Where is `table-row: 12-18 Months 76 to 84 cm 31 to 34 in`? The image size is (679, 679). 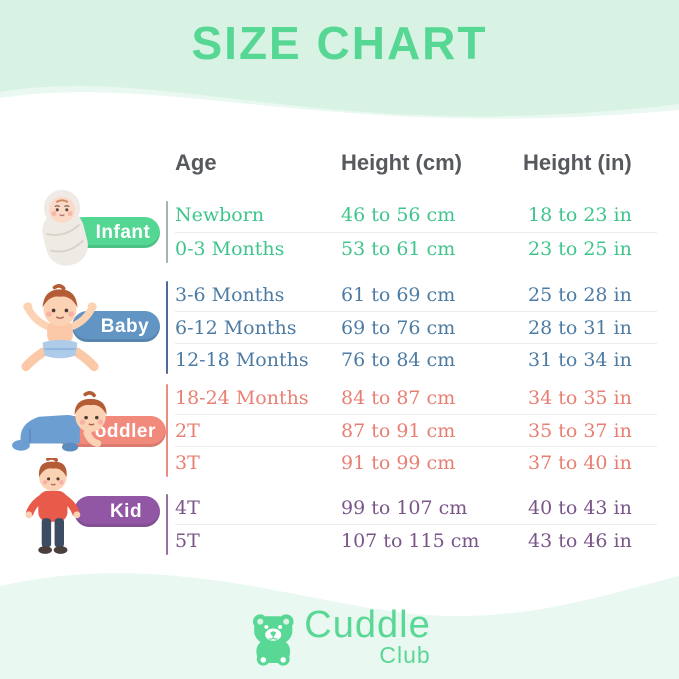
table-row: 12-18 Months 76 to 84 cm 31 to 34 in is located at coordinates (416, 360).